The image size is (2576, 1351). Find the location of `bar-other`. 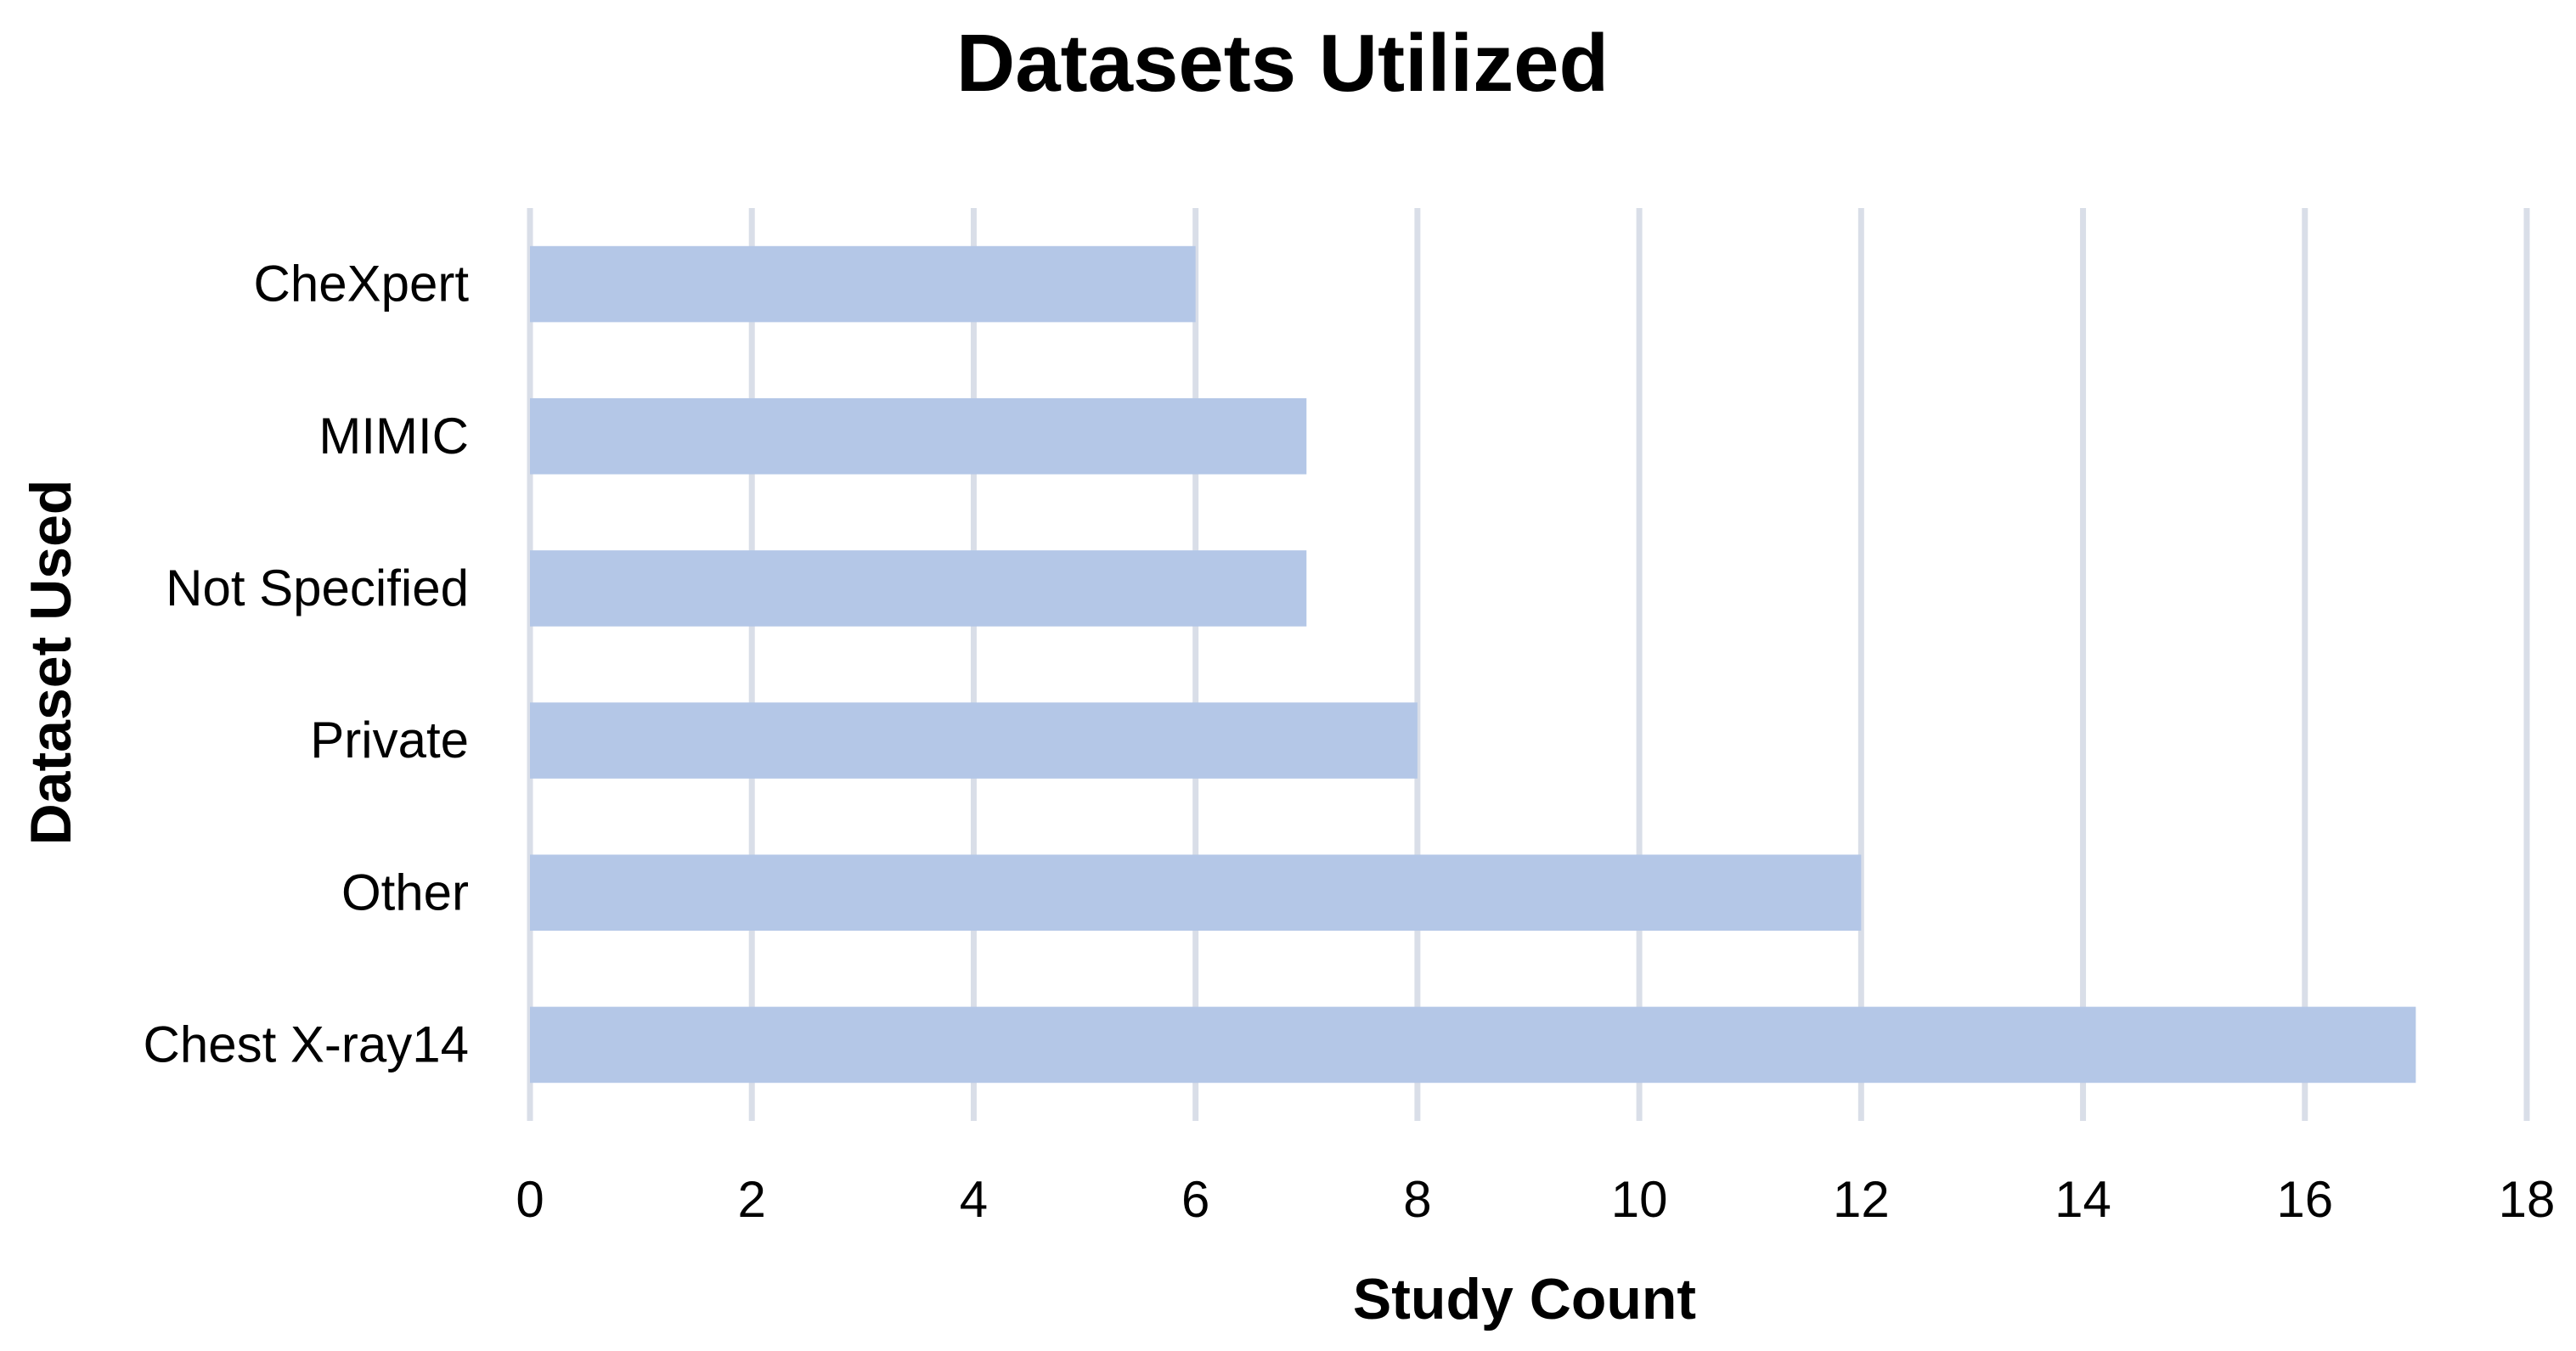

bar-other is located at coordinates (1196, 893).